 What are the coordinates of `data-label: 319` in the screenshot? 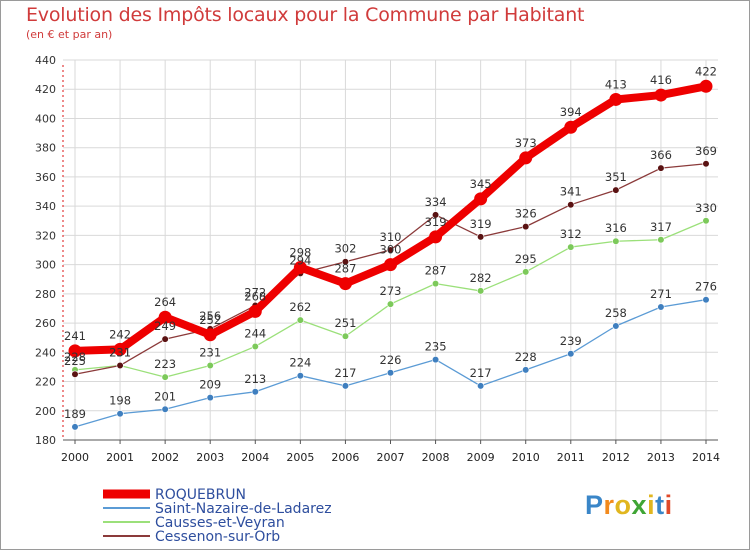 It's located at (481, 224).